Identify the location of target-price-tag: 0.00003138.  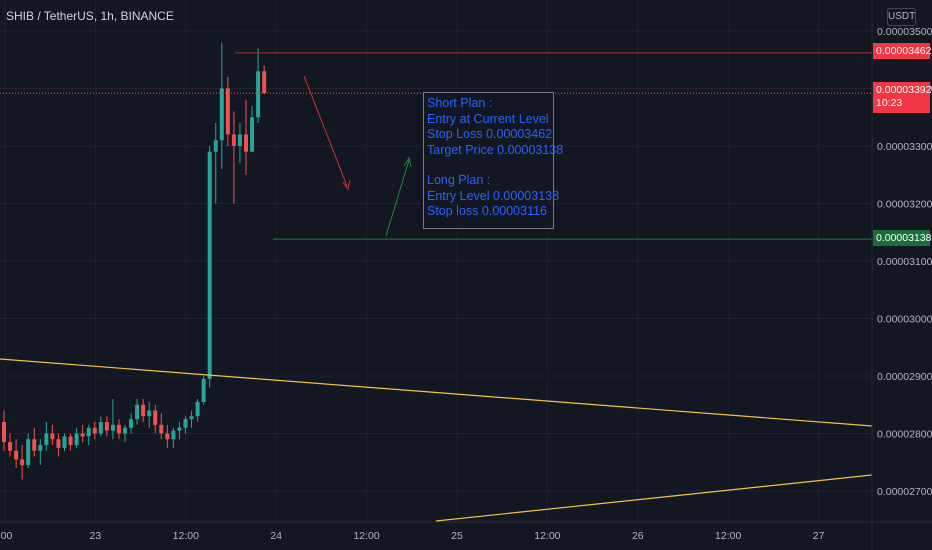
(902, 238).